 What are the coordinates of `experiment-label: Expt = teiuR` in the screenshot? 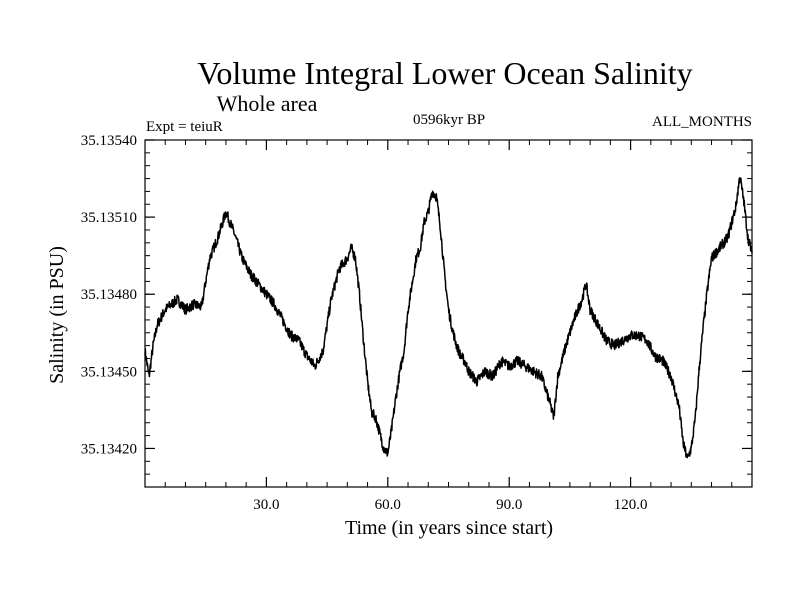 It's located at (184, 127).